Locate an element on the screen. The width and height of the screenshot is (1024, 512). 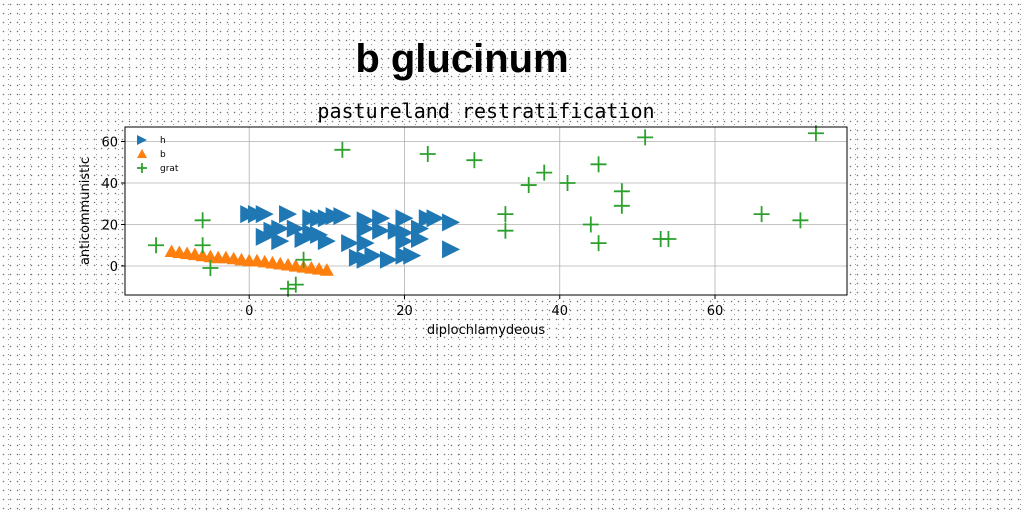
x-tick-label: 20 is located at coordinates (404, 311).